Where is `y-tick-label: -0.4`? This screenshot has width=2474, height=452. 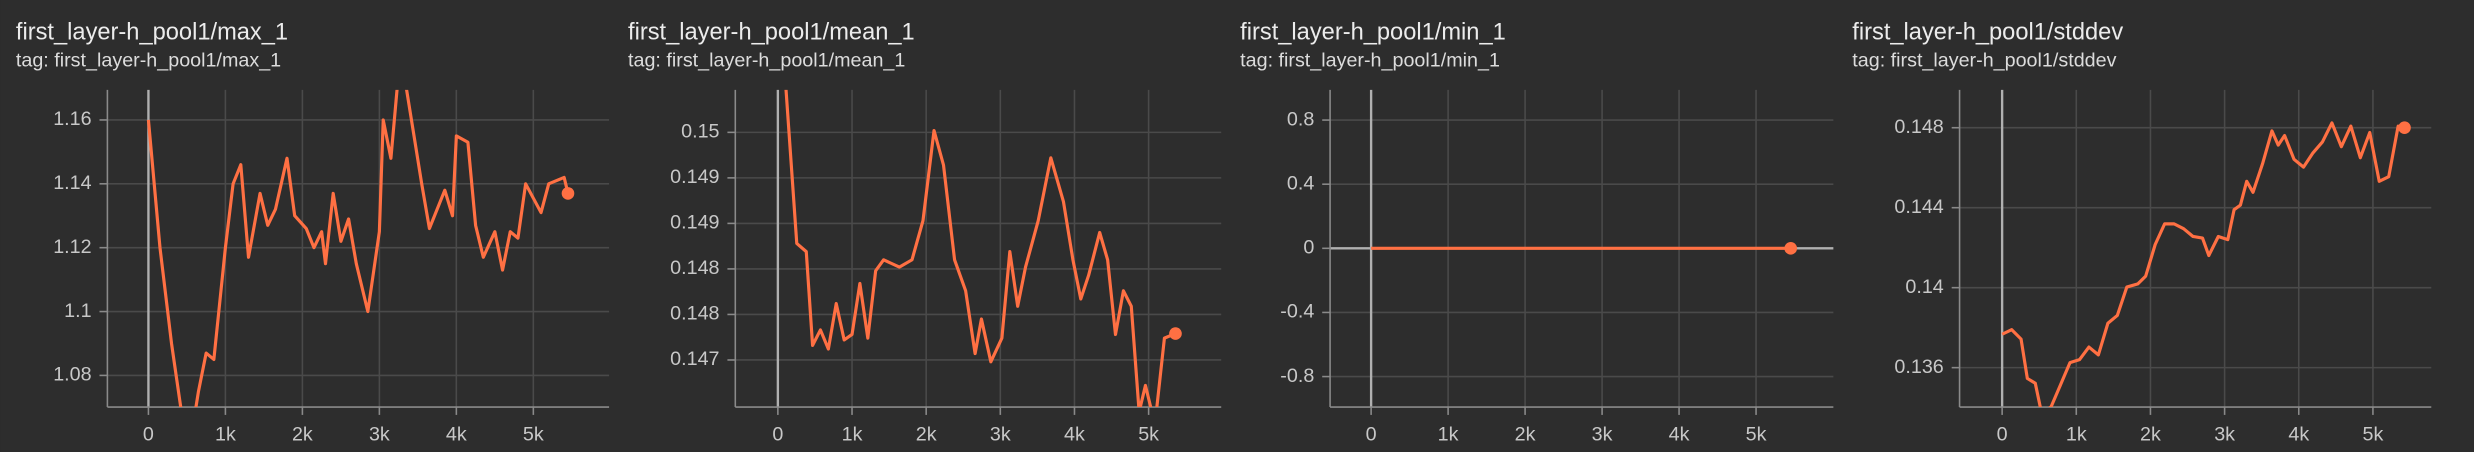
y-tick-label: -0.4 is located at coordinates (1297, 312).